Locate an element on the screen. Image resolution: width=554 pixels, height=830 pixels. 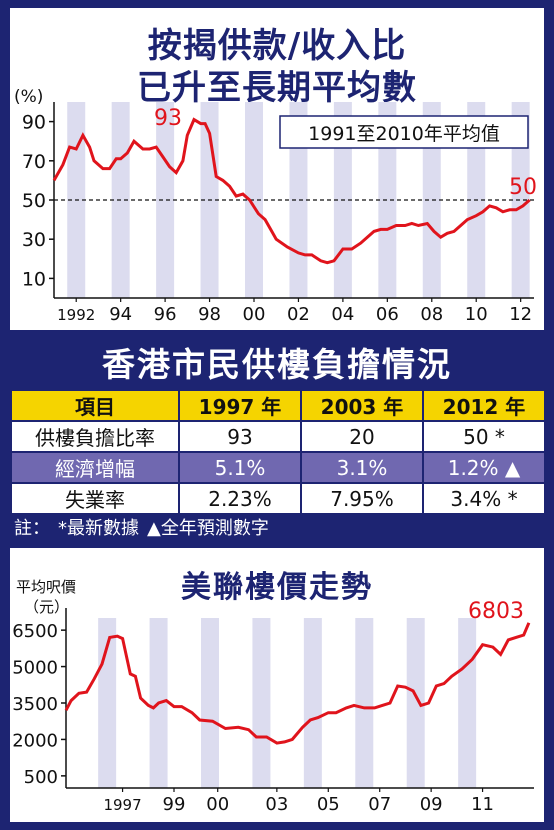
x-tick-label: 12 is located at coordinates (520, 314).